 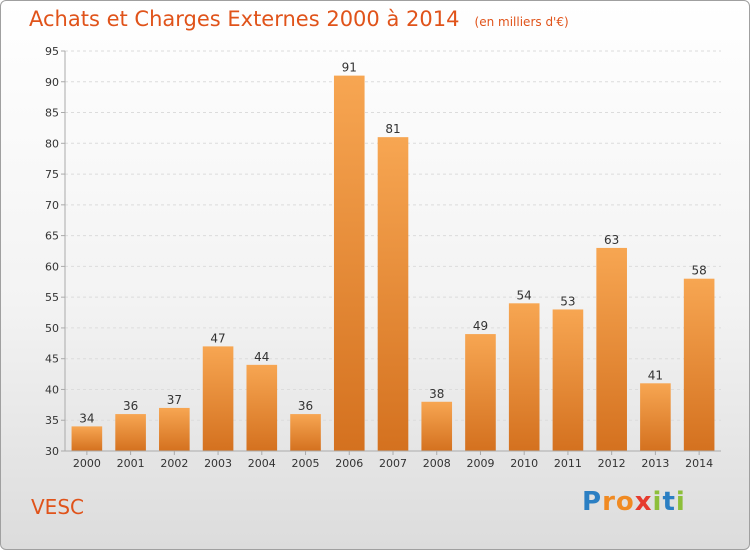 I want to click on y-tick-label: 70, so click(x=52, y=205).